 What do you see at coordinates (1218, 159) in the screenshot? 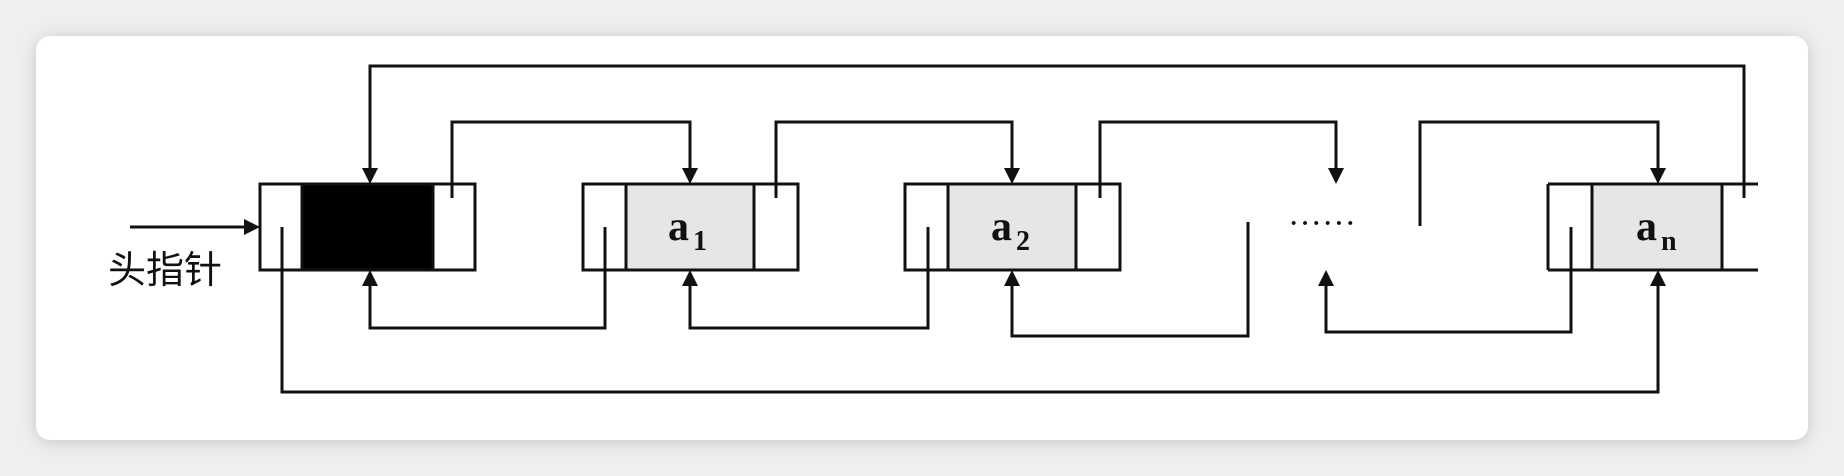
I see `a2-to-ellipsis-next-pointer` at bounding box center [1218, 159].